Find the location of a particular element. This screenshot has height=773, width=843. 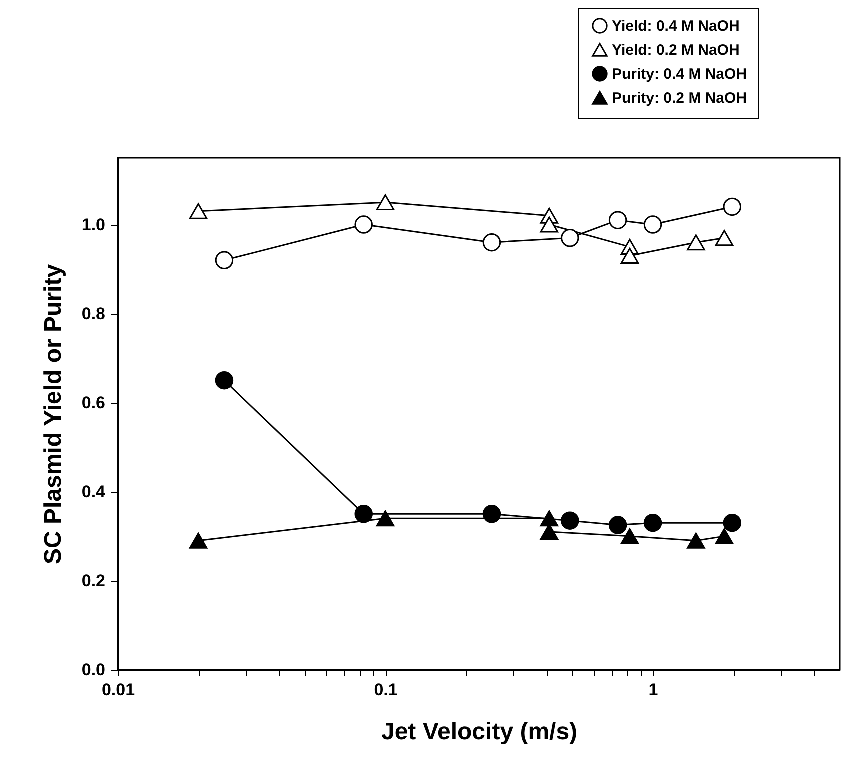

x-tick-label: 1 is located at coordinates (653, 690).